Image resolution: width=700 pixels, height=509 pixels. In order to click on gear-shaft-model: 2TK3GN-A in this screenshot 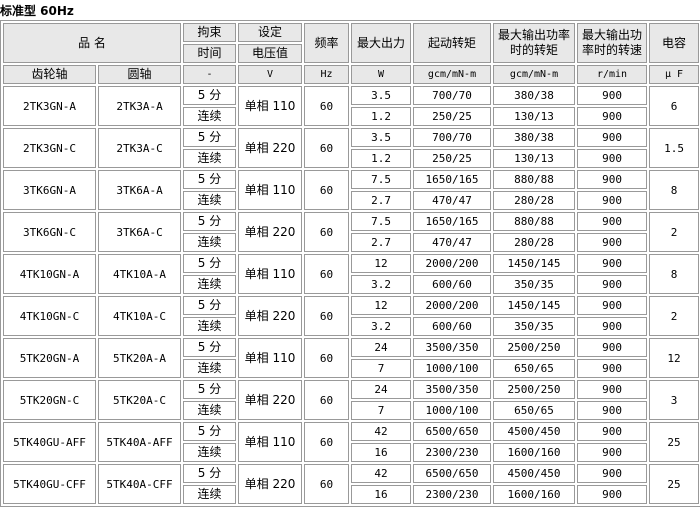, I will do `click(49, 106)`.